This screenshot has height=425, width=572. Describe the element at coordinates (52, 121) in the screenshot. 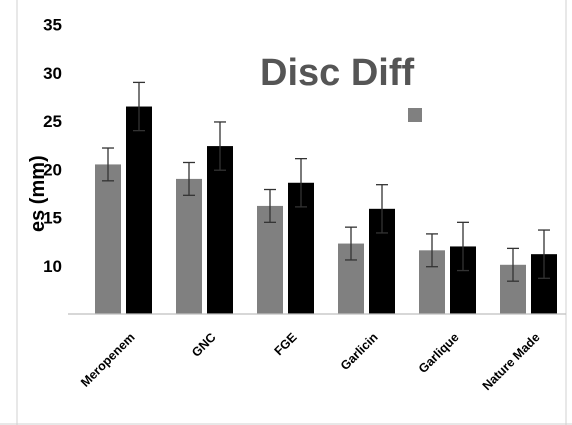

I see `y-tick-label: 25` at that location.